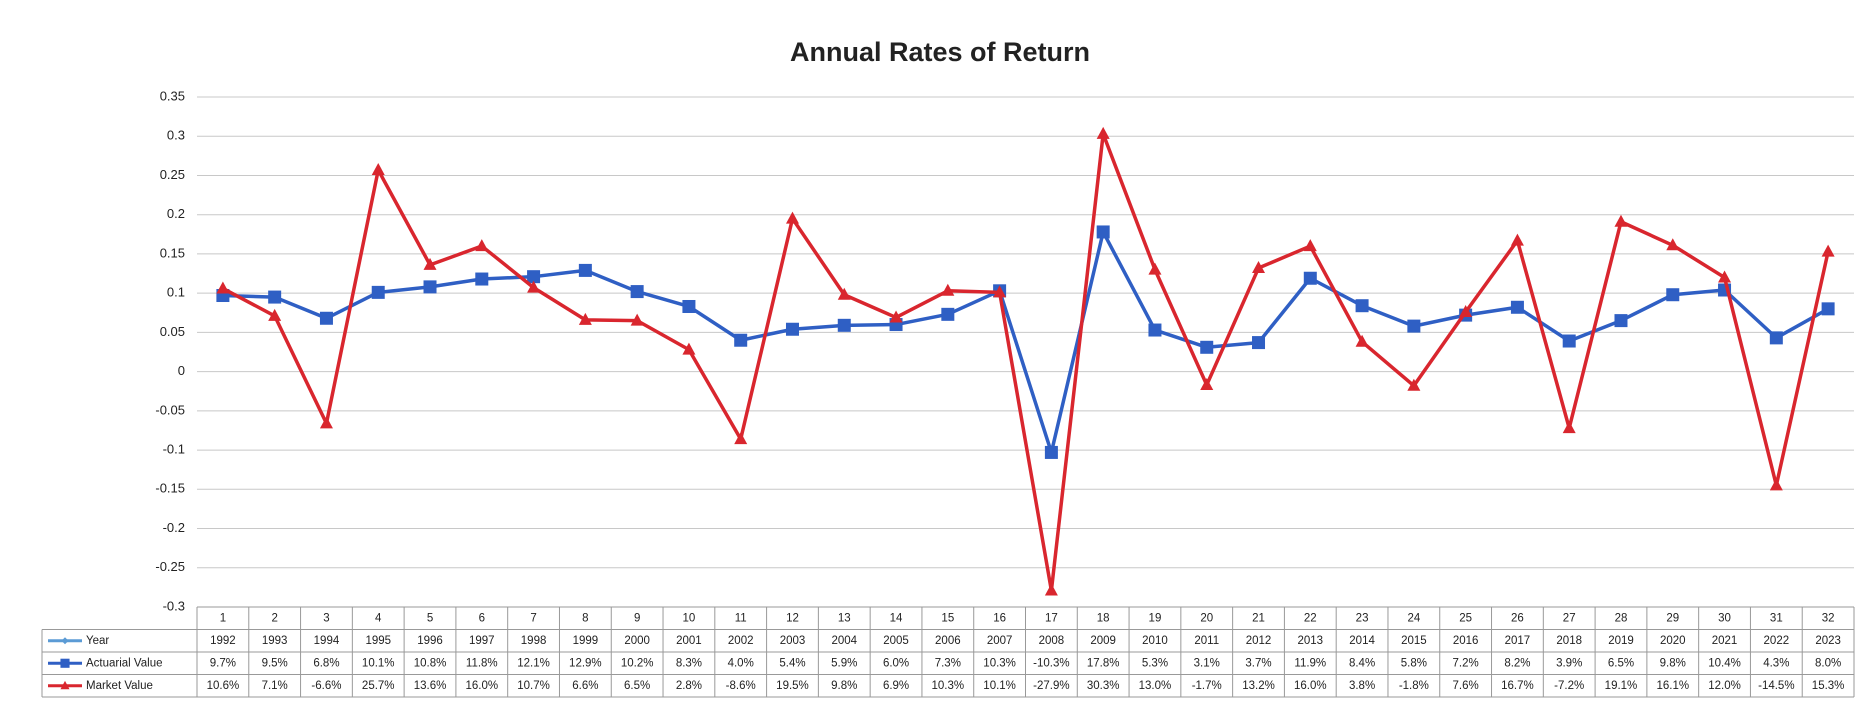 The height and width of the screenshot is (720, 1875). What do you see at coordinates (1569, 686) in the screenshot?
I see `table-cell: -7.2%` at bounding box center [1569, 686].